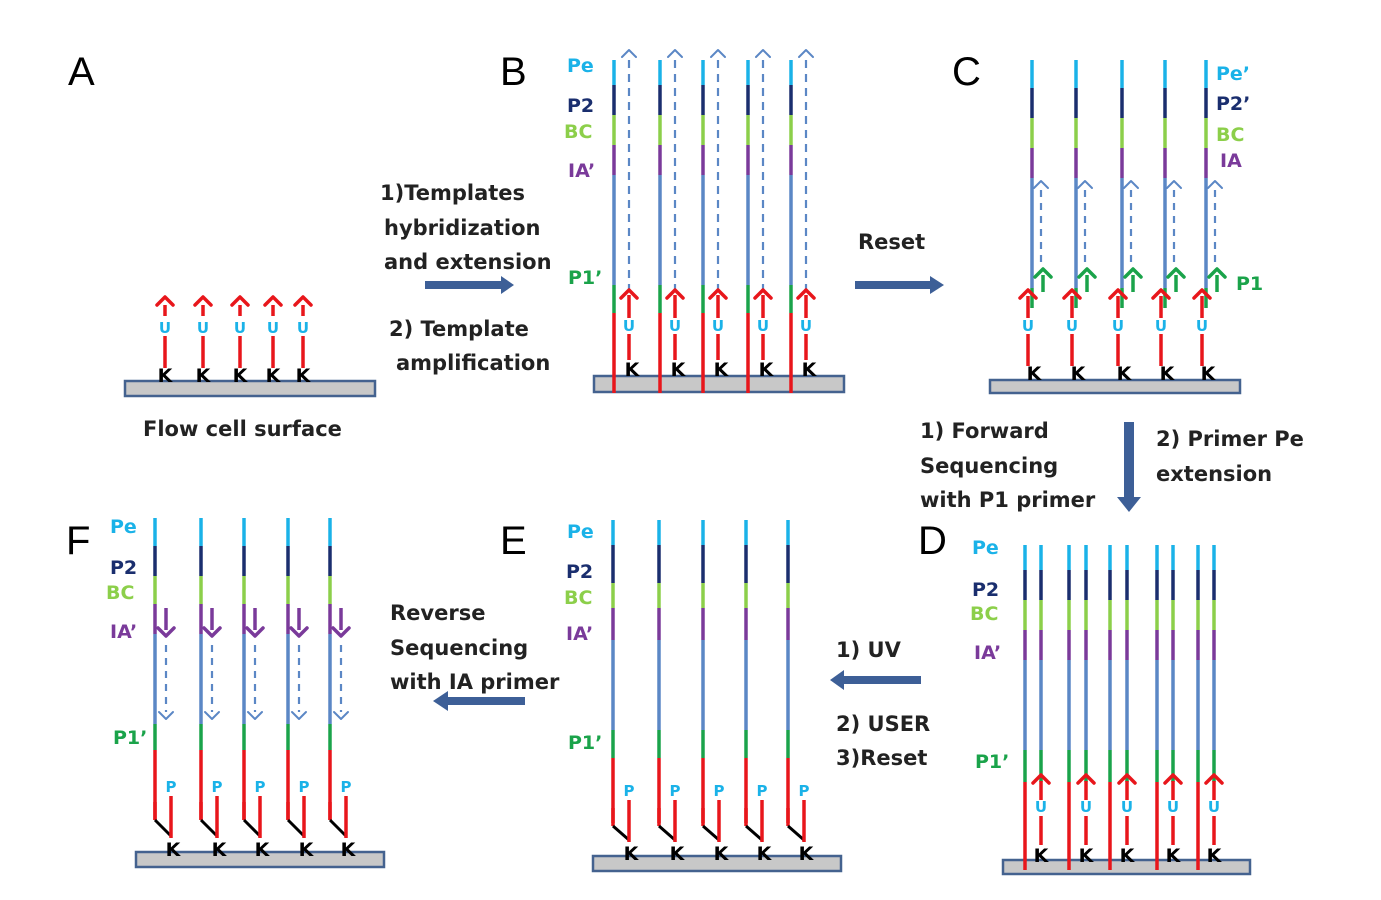 The height and width of the screenshot is (900, 1381). What do you see at coordinates (459, 329) in the screenshot?
I see `svg-text: 2) Template` at bounding box center [459, 329].